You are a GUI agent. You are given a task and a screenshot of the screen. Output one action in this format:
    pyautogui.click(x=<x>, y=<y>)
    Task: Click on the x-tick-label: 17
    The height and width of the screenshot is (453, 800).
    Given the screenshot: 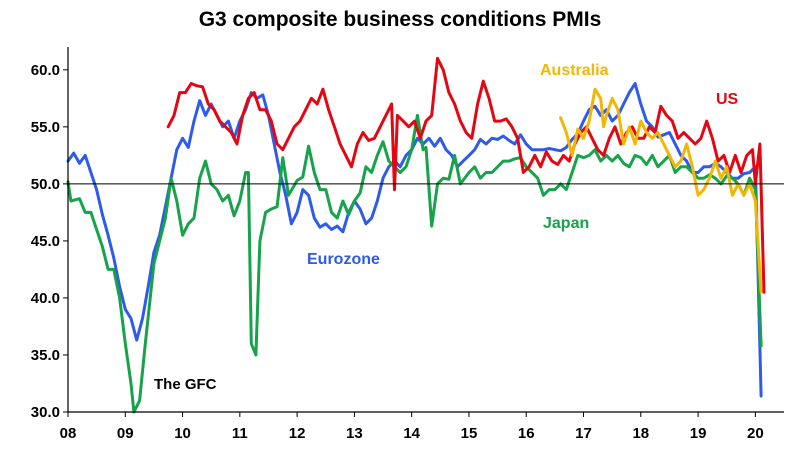 What is the action you would take?
    pyautogui.click(x=583, y=433)
    